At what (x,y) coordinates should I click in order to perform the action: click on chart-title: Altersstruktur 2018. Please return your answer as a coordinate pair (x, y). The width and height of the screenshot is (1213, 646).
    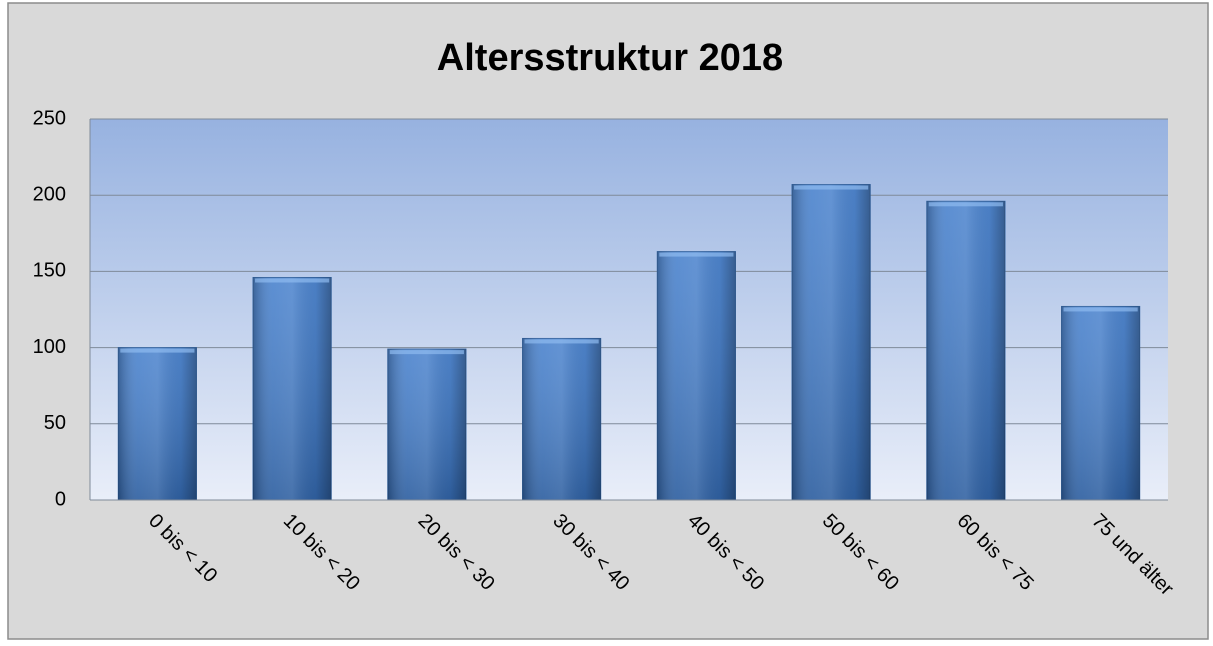
    Looking at the image, I should click on (610, 58).